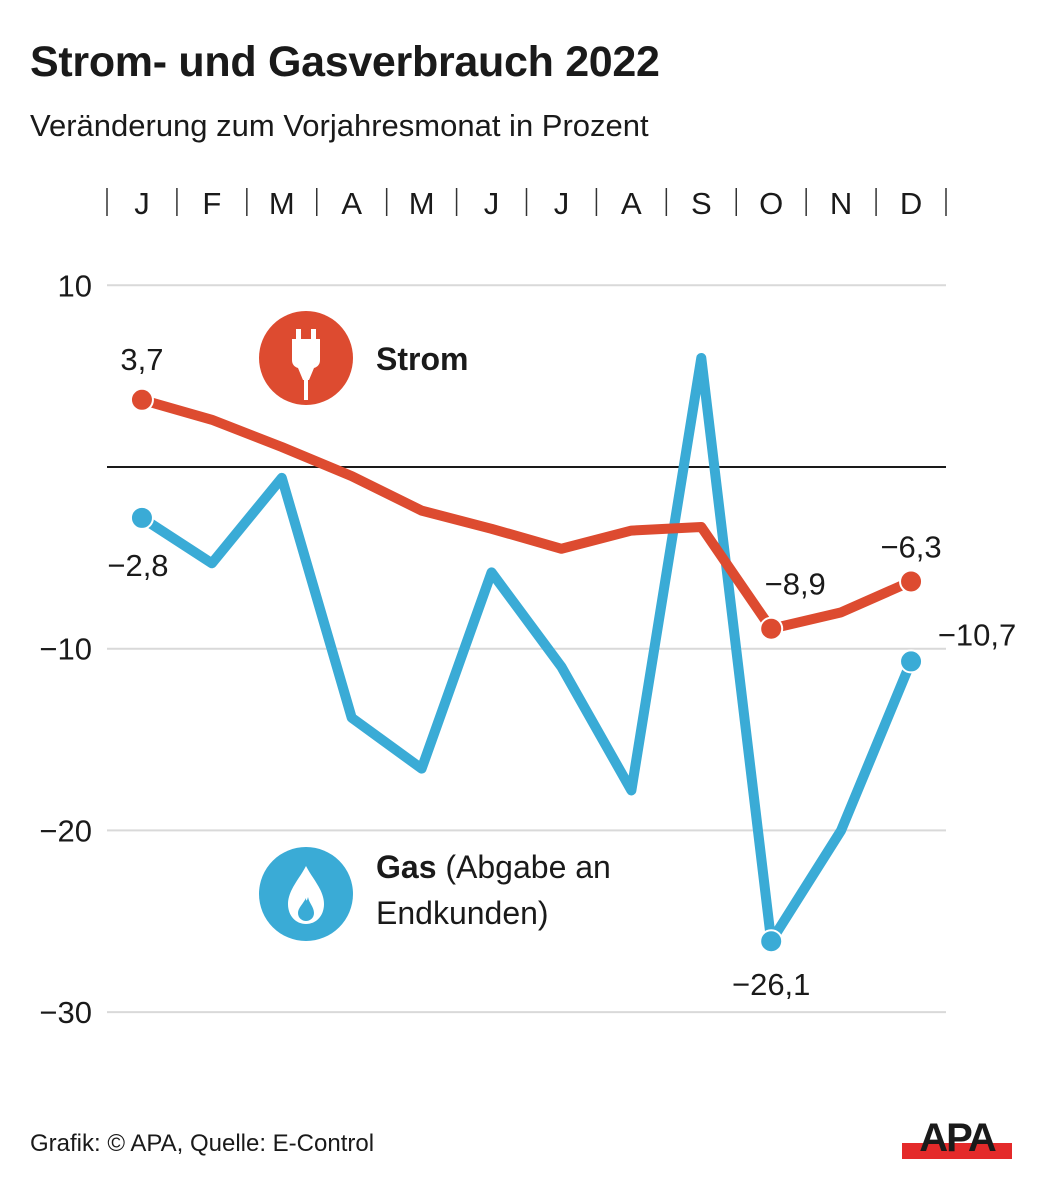  What do you see at coordinates (701, 203) in the screenshot?
I see `x-tick-label: S` at bounding box center [701, 203].